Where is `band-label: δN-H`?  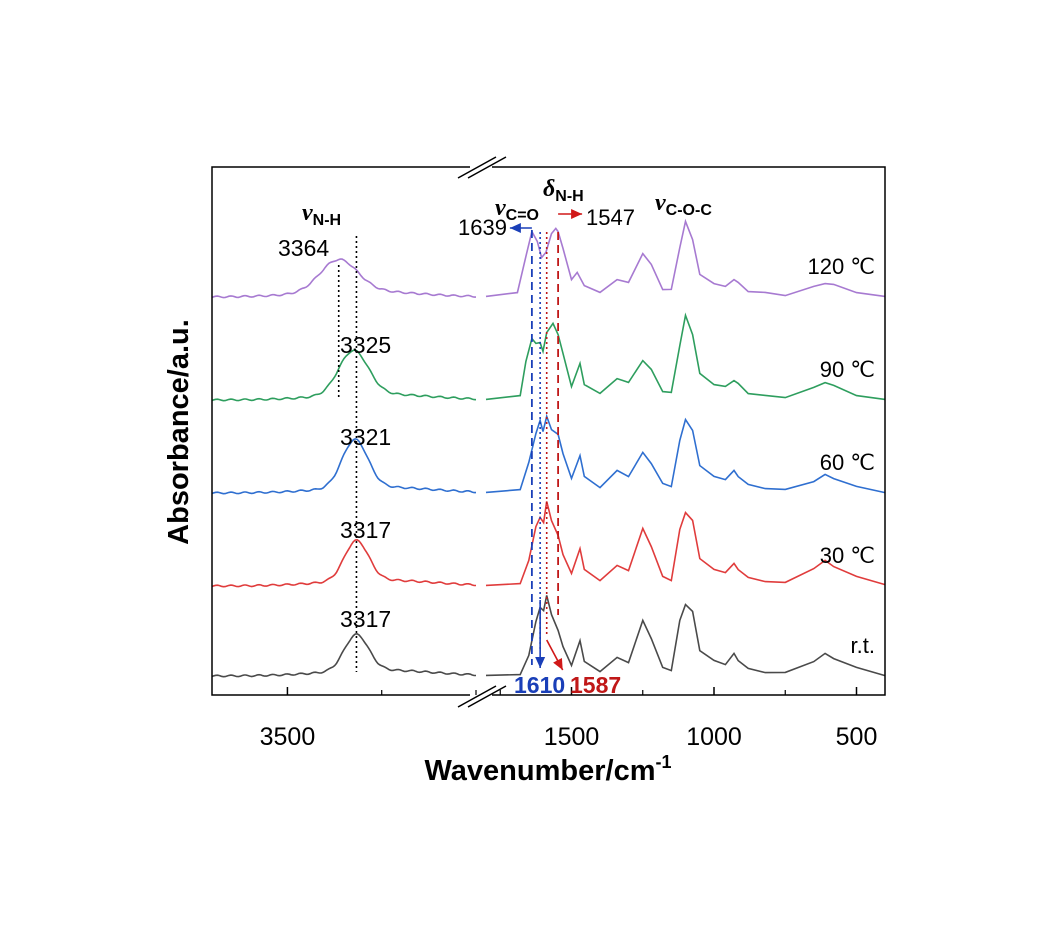 band-label: δN-H is located at coordinates (563, 190).